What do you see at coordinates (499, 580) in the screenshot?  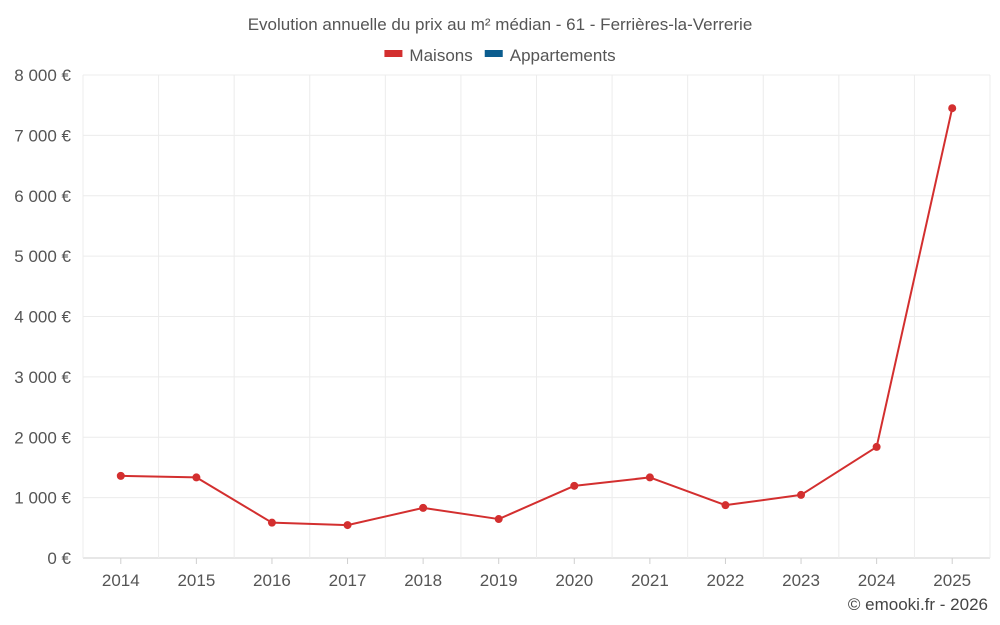 I see `x-tick-label: 2019` at bounding box center [499, 580].